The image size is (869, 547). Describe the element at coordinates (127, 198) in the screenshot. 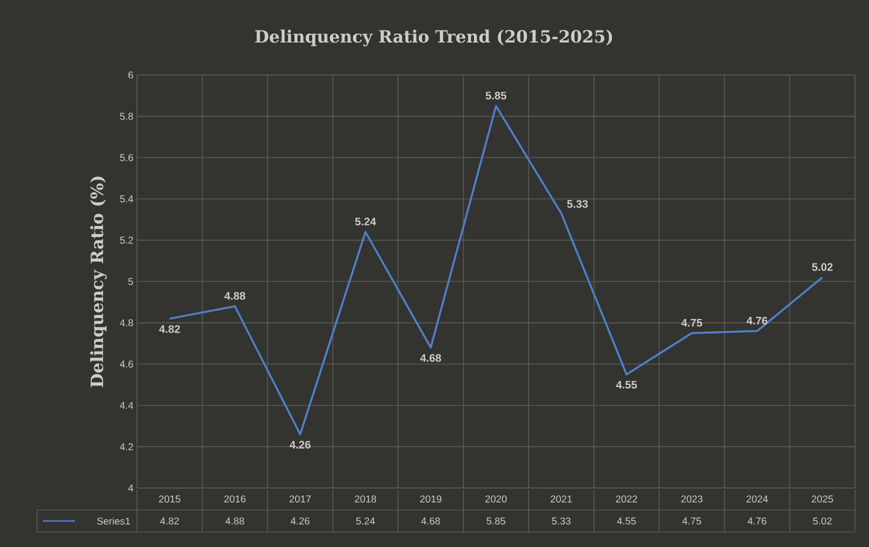

I see `y-tick-label: 5.4` at that location.